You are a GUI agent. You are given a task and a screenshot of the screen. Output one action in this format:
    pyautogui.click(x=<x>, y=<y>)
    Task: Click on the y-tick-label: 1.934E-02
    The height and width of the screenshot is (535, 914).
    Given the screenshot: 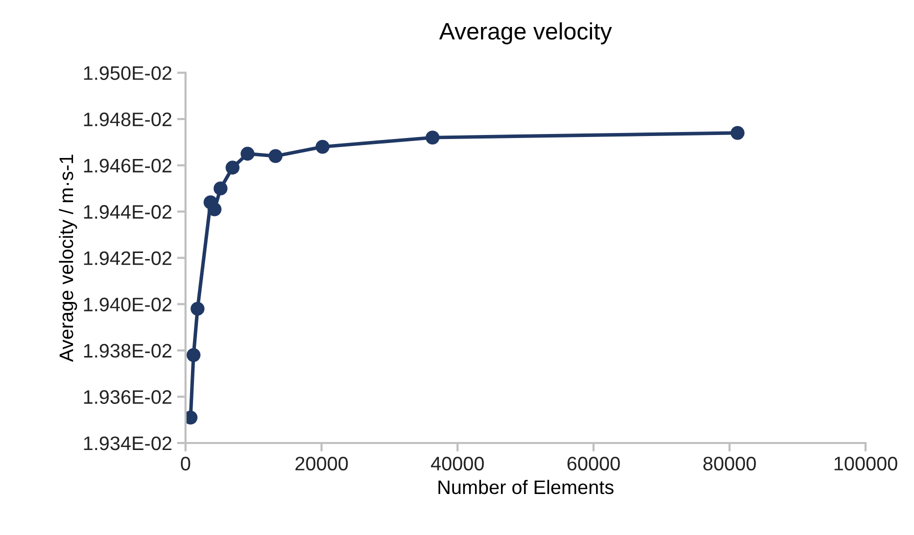 What is the action you would take?
    pyautogui.click(x=128, y=443)
    